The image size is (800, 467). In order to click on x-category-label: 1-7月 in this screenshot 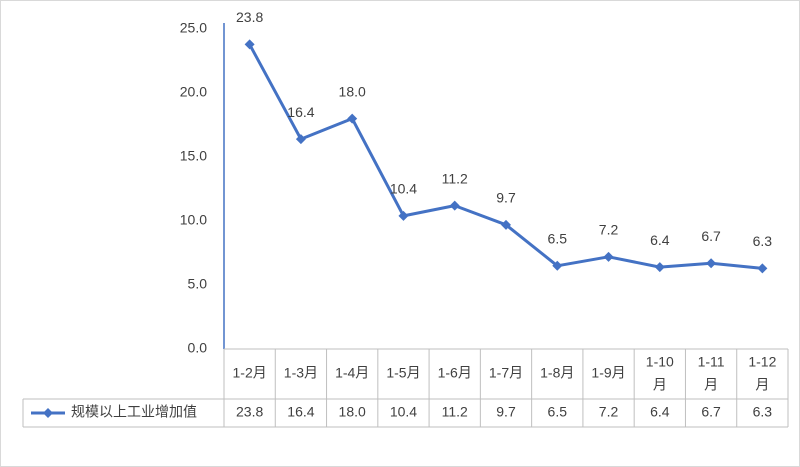, I will do `click(506, 373)`.